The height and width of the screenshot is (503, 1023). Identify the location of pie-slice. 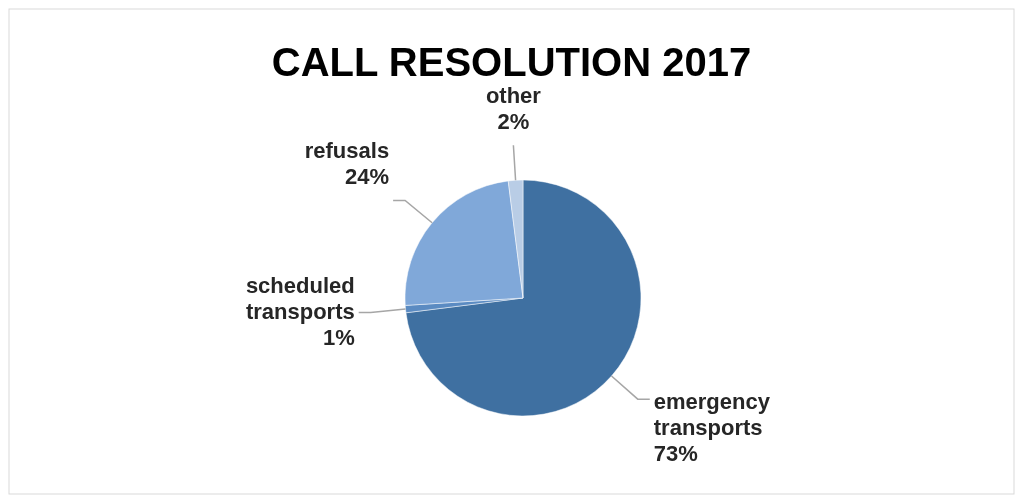
(523, 298).